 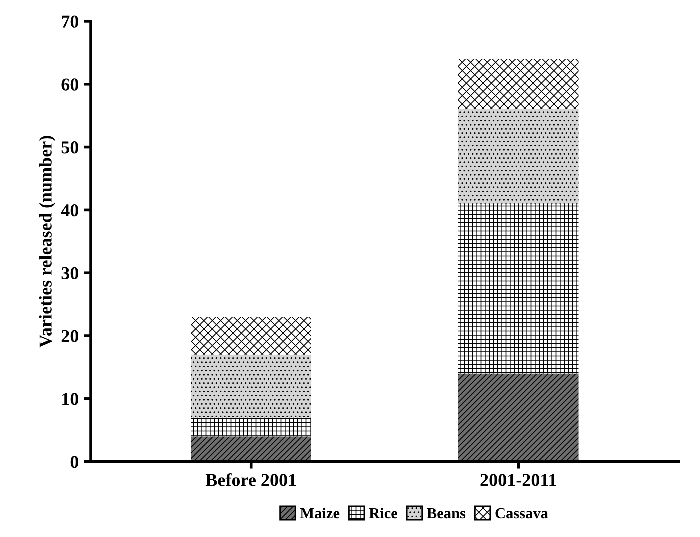 I want to click on legend-label: Maize, so click(x=320, y=513).